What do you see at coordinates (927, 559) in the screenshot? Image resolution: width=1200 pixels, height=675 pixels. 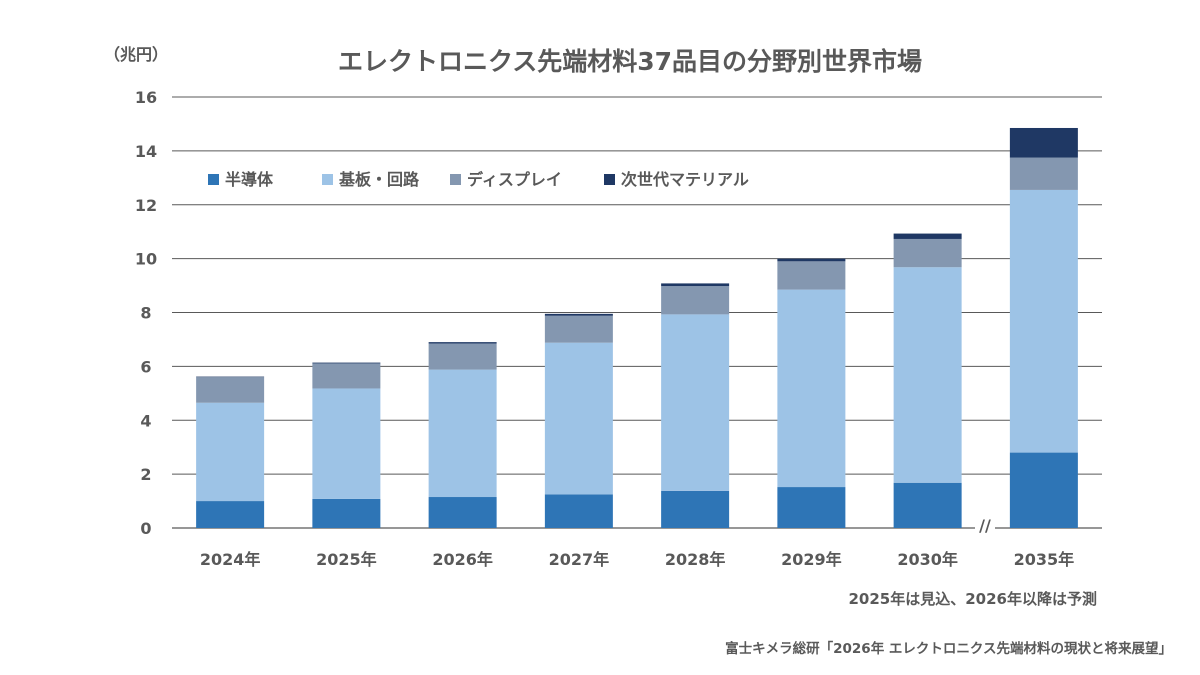 I see `x-tick-label: 2030年` at bounding box center [927, 559].